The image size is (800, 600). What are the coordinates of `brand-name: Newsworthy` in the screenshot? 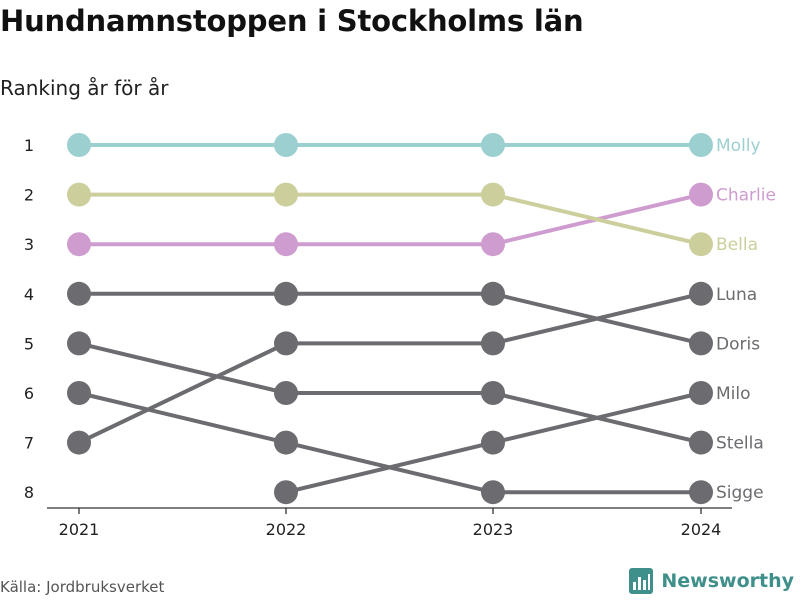 It's located at (727, 581).